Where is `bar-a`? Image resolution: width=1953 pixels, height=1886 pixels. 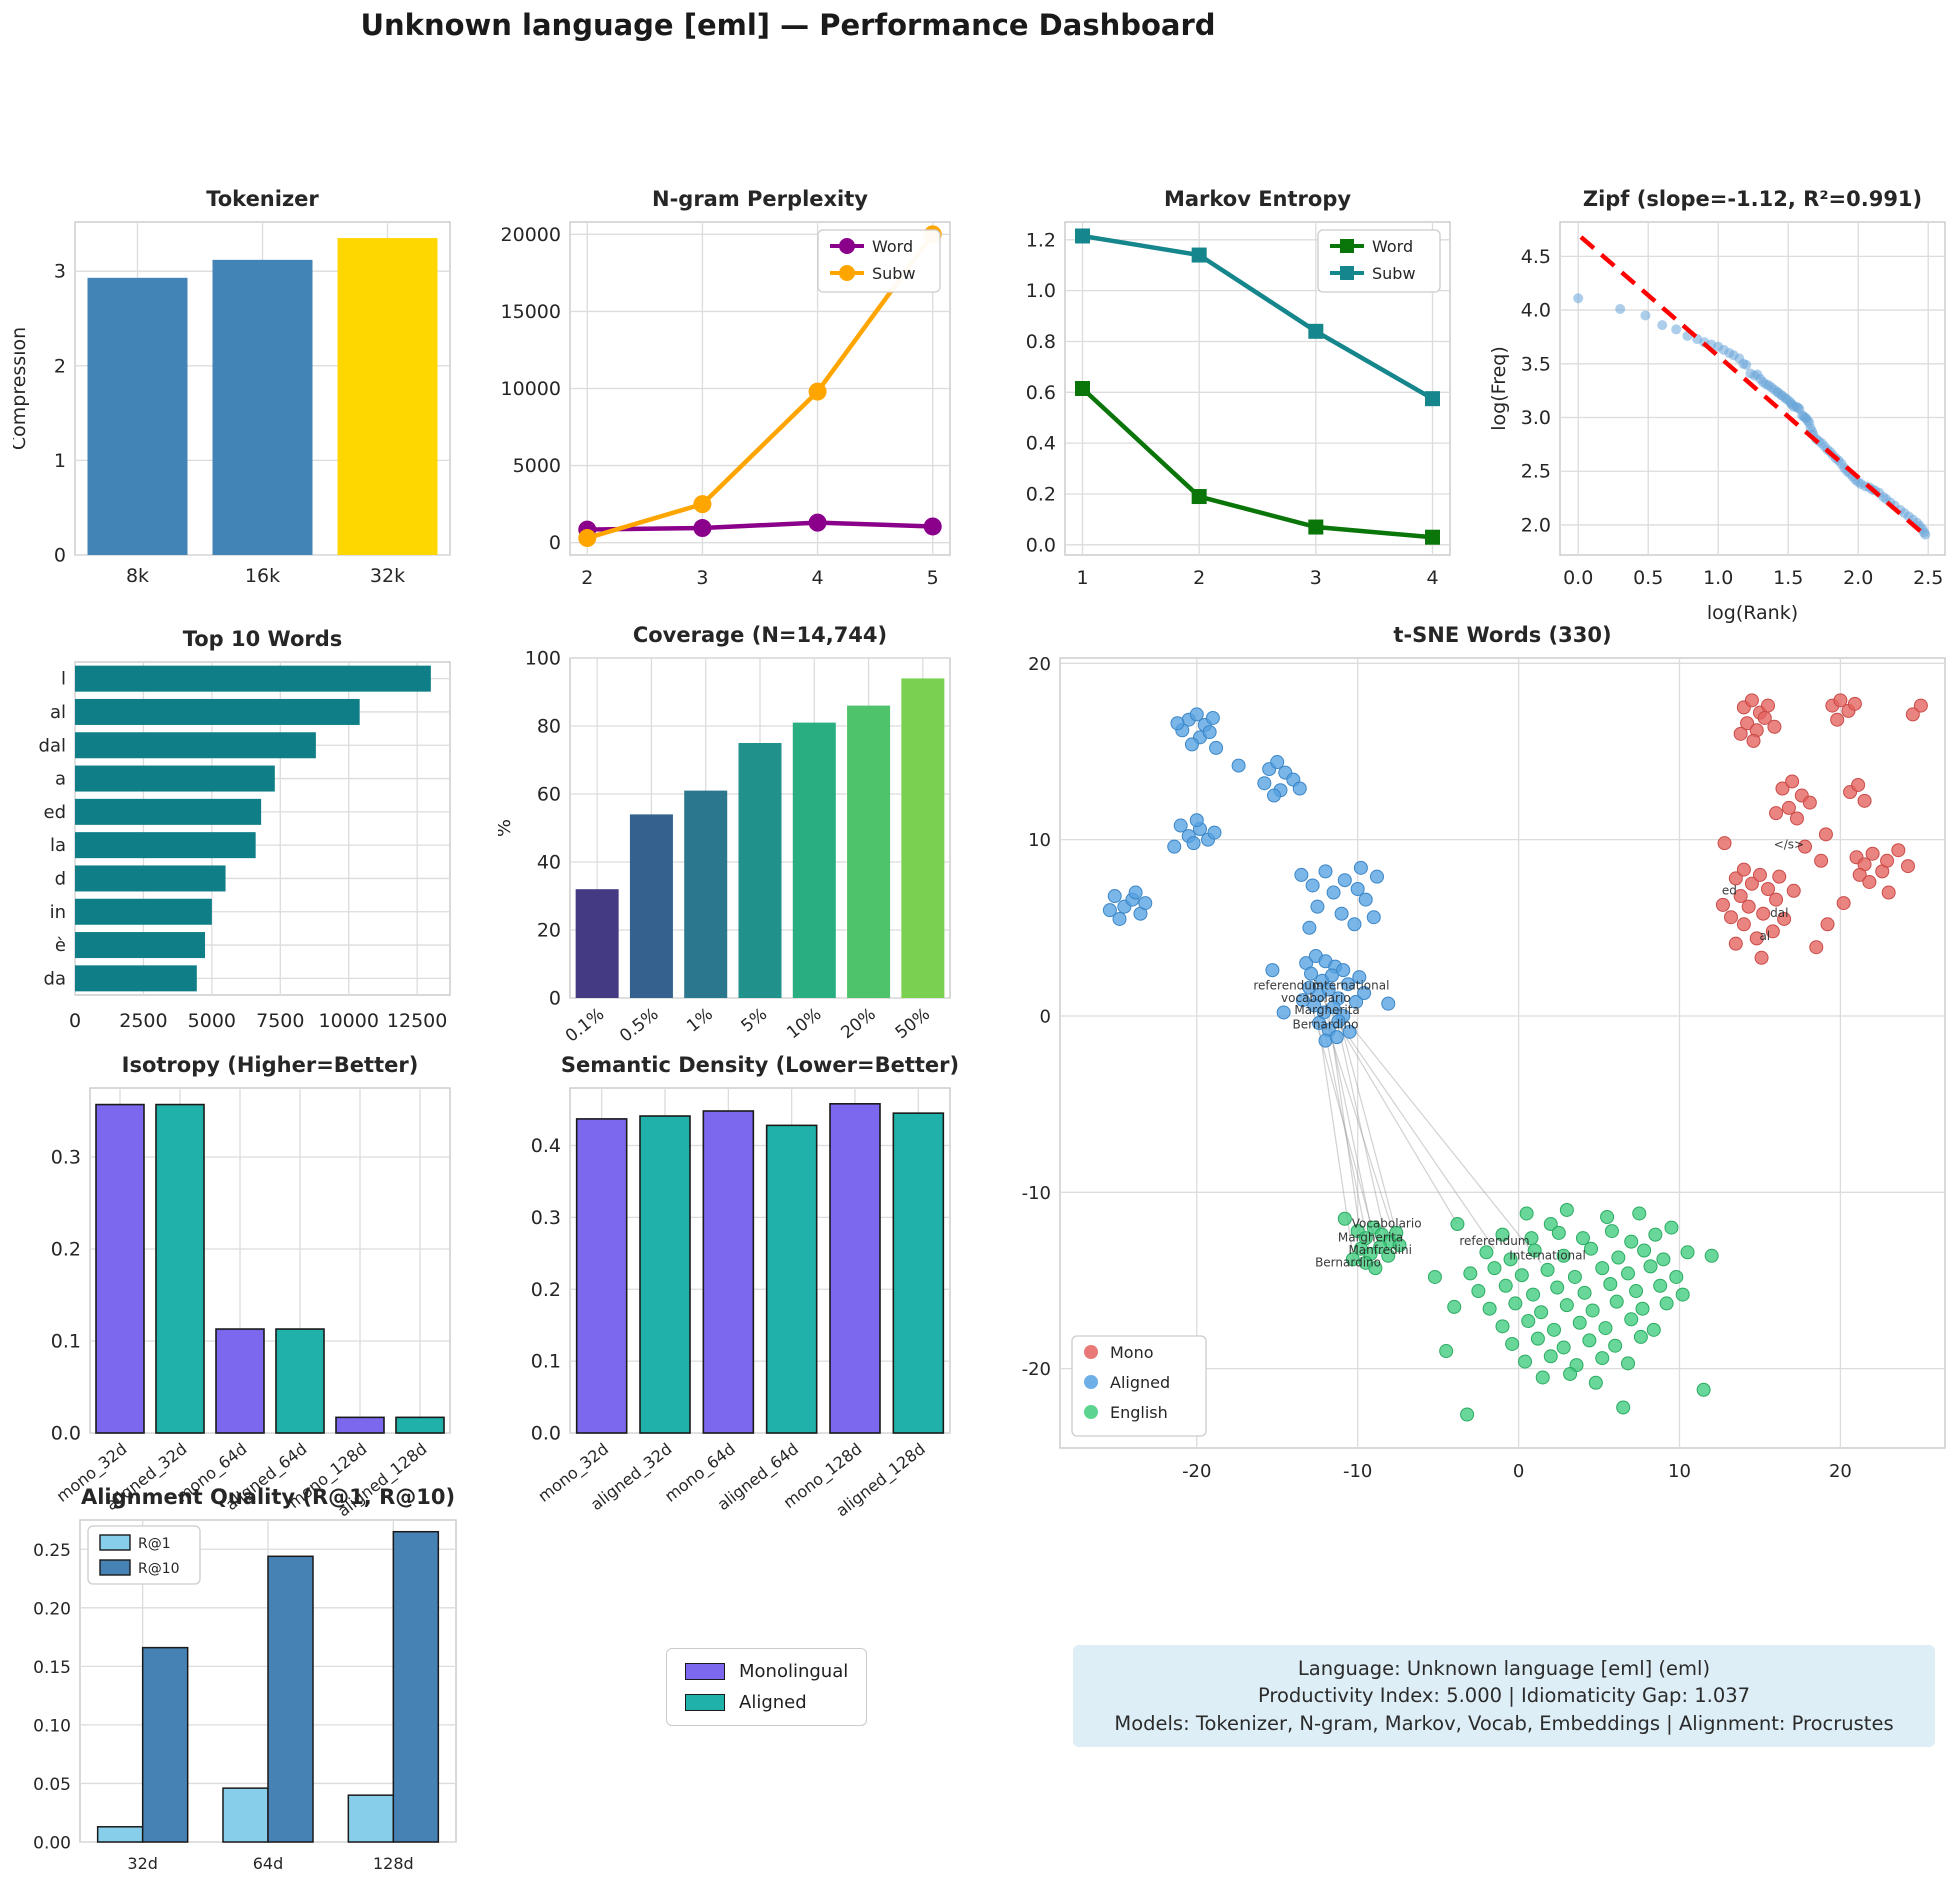 bar-a is located at coordinates (175, 778).